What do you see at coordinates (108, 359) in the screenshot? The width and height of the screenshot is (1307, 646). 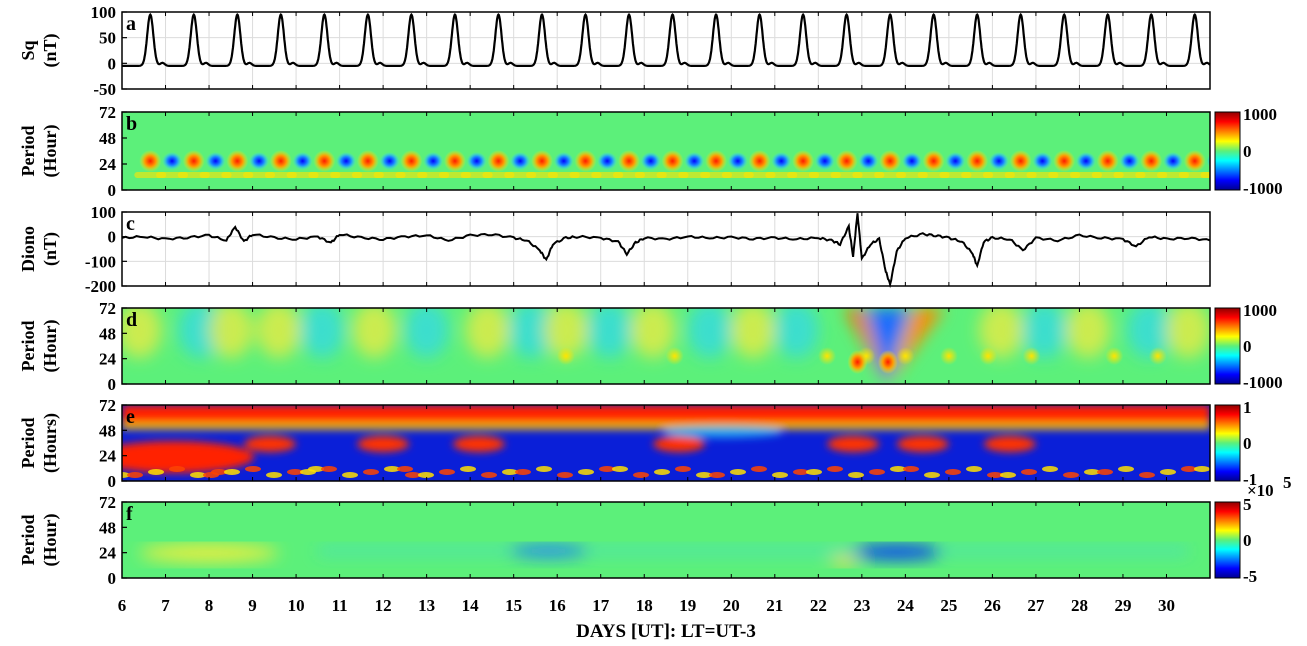 I see `y-tick-label: 24` at bounding box center [108, 359].